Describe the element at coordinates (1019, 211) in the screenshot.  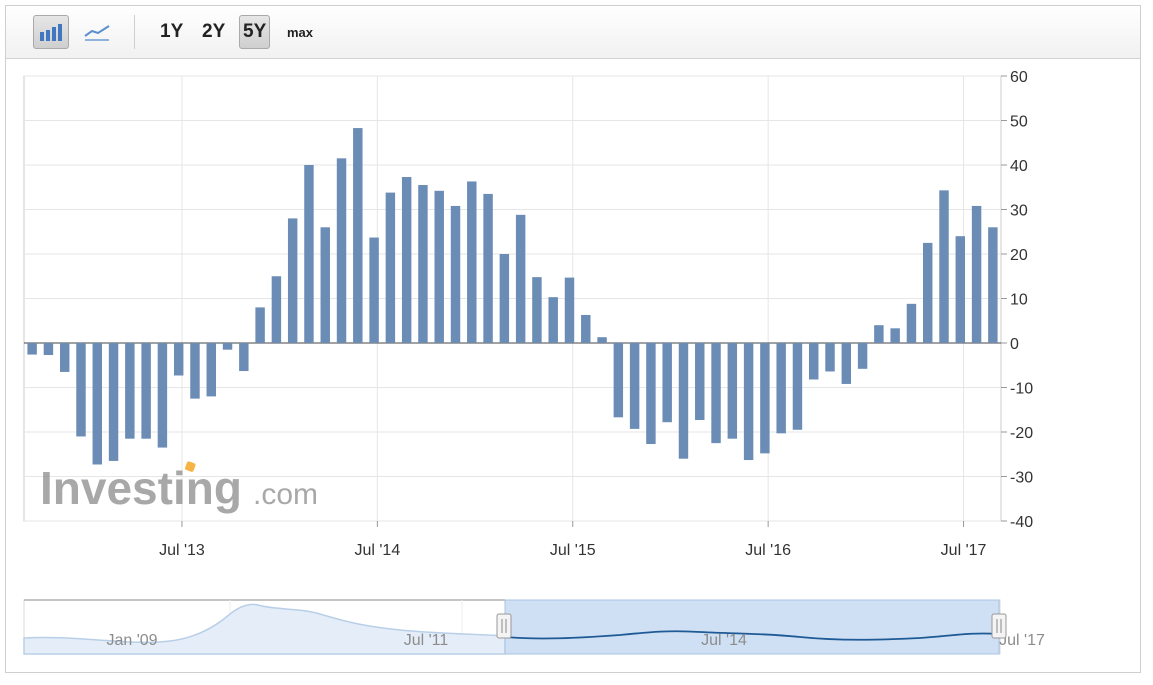
I see `y-tick-label: 30` at that location.